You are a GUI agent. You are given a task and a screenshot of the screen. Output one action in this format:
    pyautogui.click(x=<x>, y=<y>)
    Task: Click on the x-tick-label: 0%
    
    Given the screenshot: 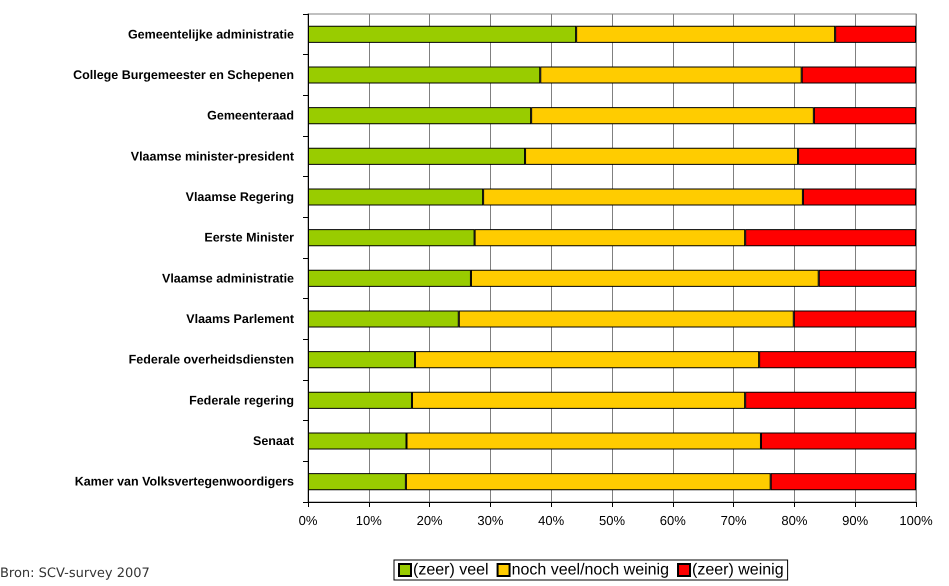 What is the action you would take?
    pyautogui.click(x=308, y=520)
    